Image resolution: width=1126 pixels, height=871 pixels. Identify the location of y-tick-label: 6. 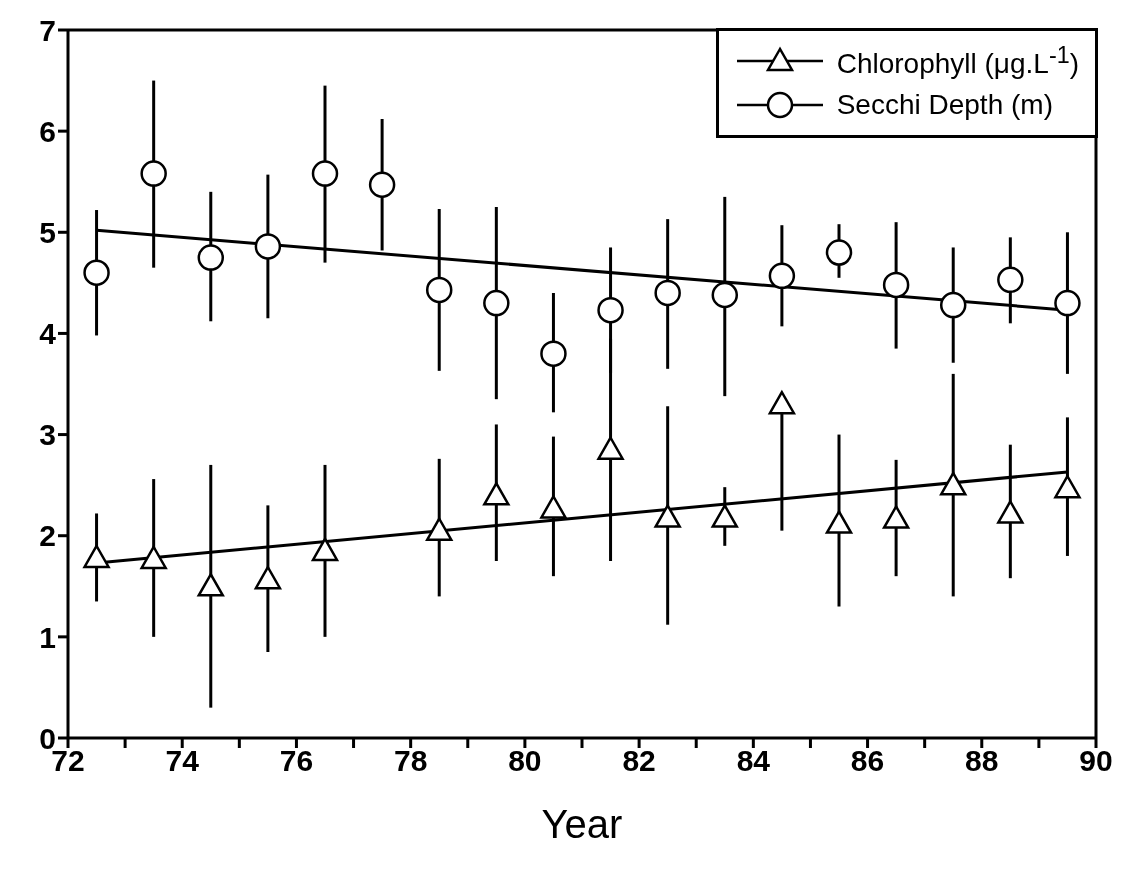
(47, 131).